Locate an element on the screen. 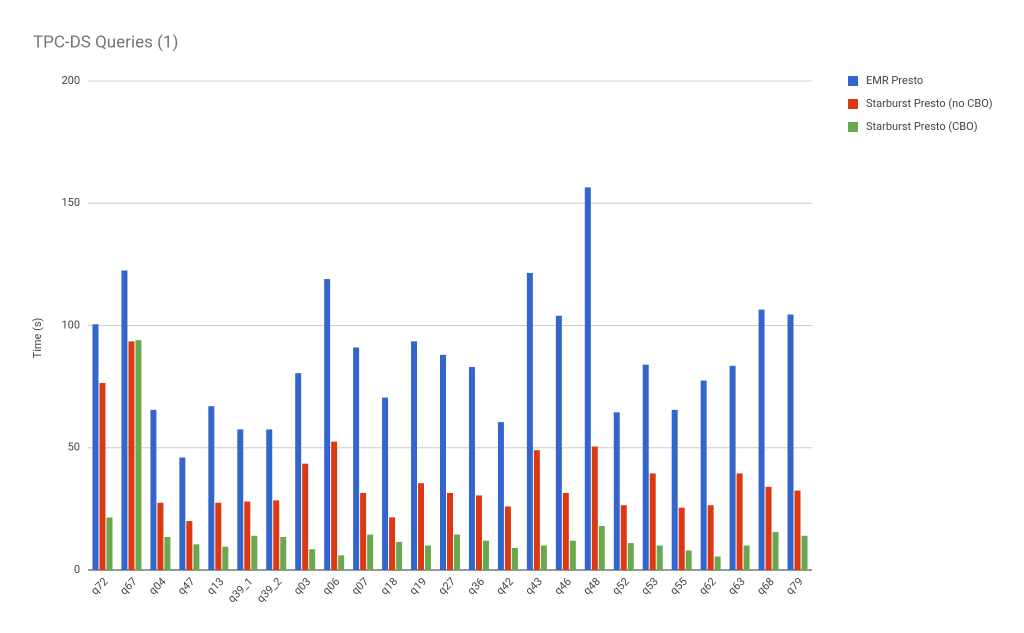 This screenshot has height=633, width=1024. x-tick-label: q13 is located at coordinates (215, 586).